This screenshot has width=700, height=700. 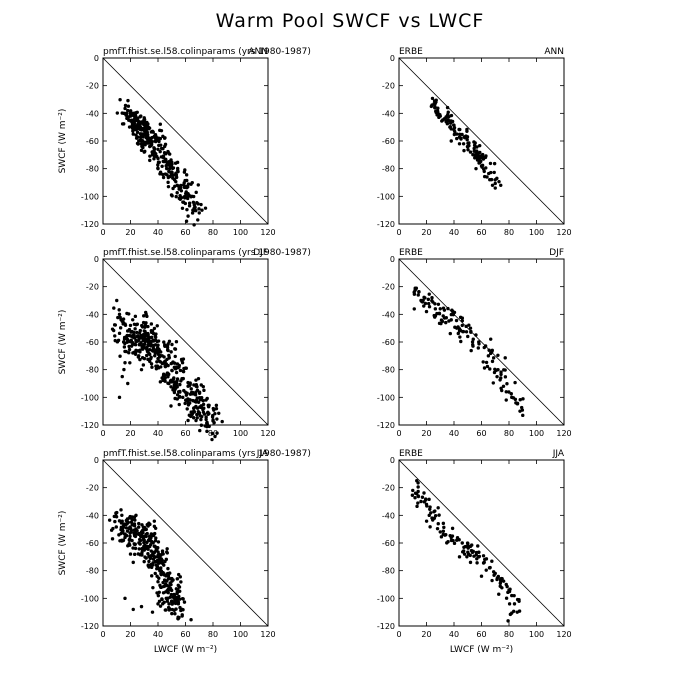 What do you see at coordinates (481, 543) in the screenshot?
I see `reference-line` at bounding box center [481, 543].